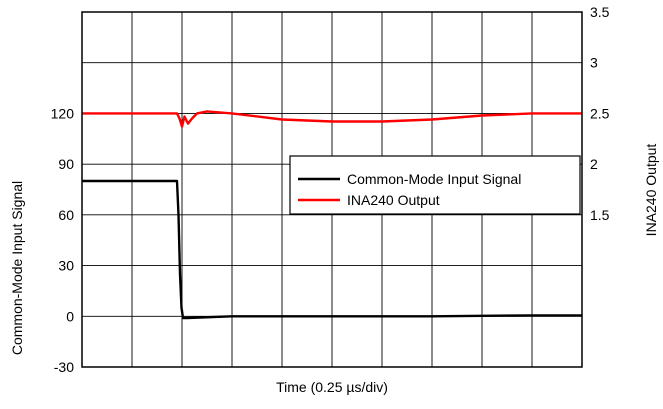 The height and width of the screenshot is (409, 663). Describe the element at coordinates (63, 113) in the screenshot. I see `y-tick-label-left: 120` at that location.